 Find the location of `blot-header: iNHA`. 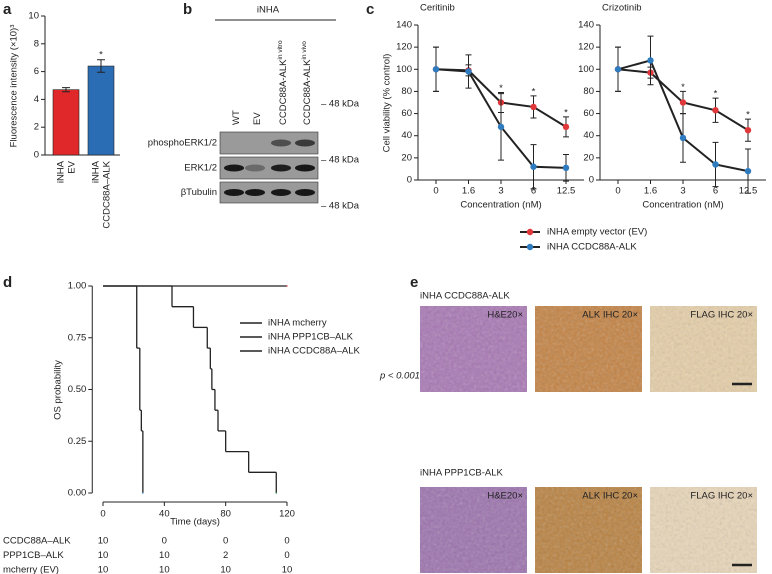

blot-header: iNHA is located at coordinates (268, 10).